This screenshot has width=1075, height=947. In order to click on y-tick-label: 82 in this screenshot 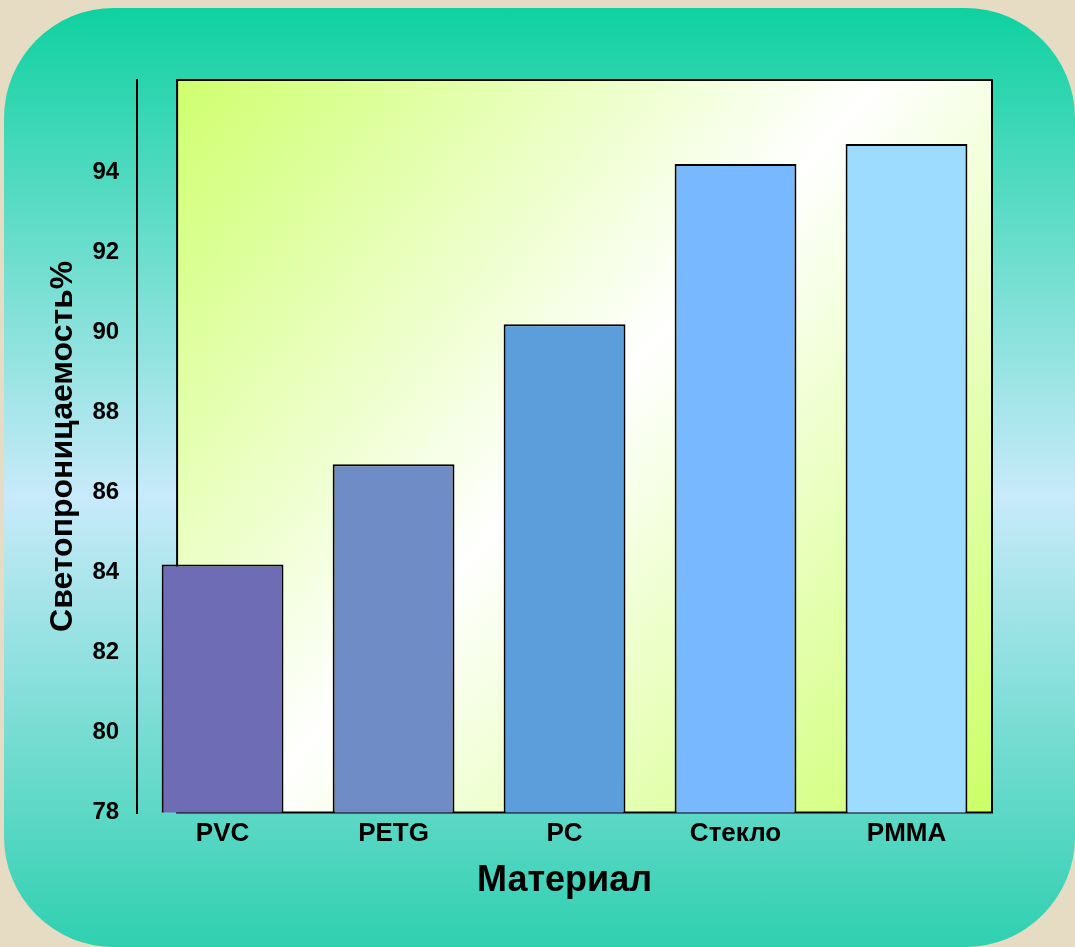, I will do `click(106, 651)`.